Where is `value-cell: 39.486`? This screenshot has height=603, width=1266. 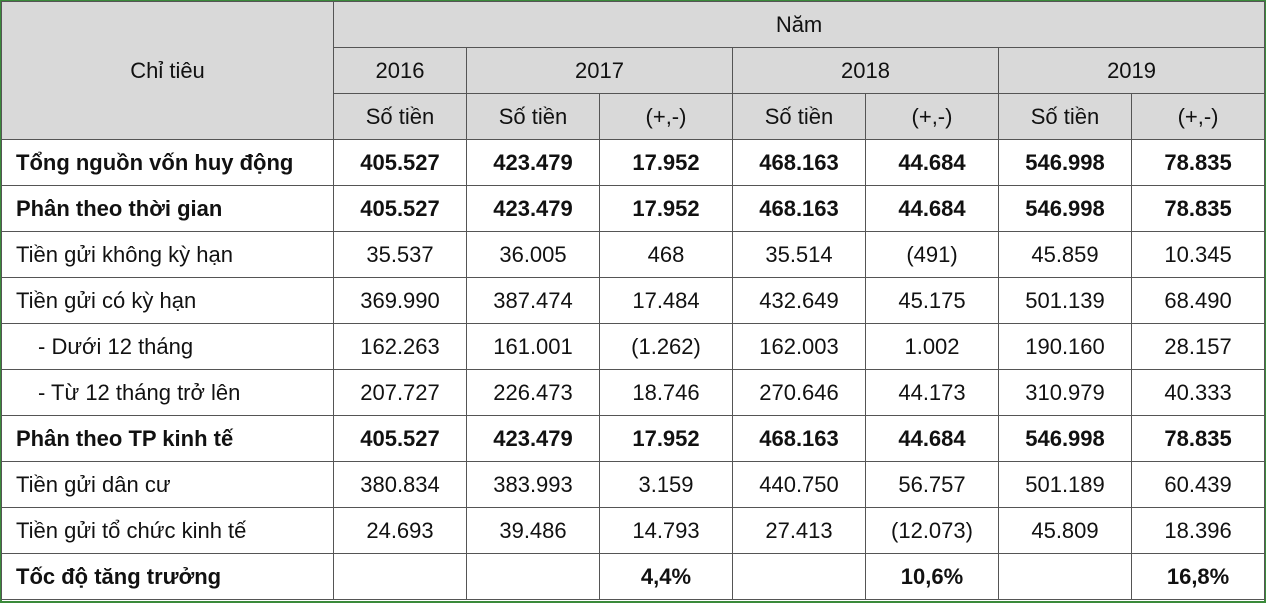
value-cell: 39.486 is located at coordinates (533, 530).